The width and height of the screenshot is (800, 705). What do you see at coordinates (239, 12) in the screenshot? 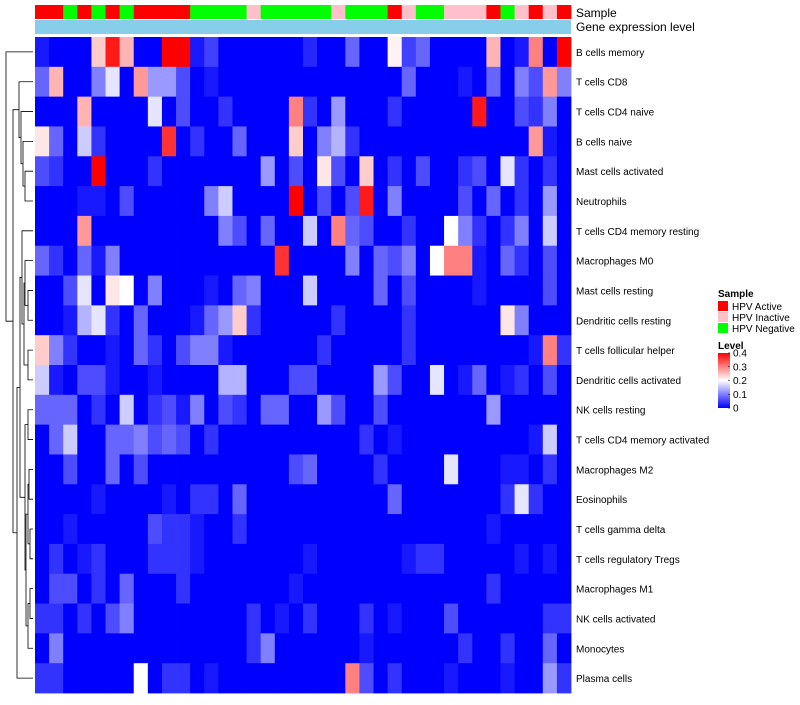
I see `sample-annotation-cell` at bounding box center [239, 12].